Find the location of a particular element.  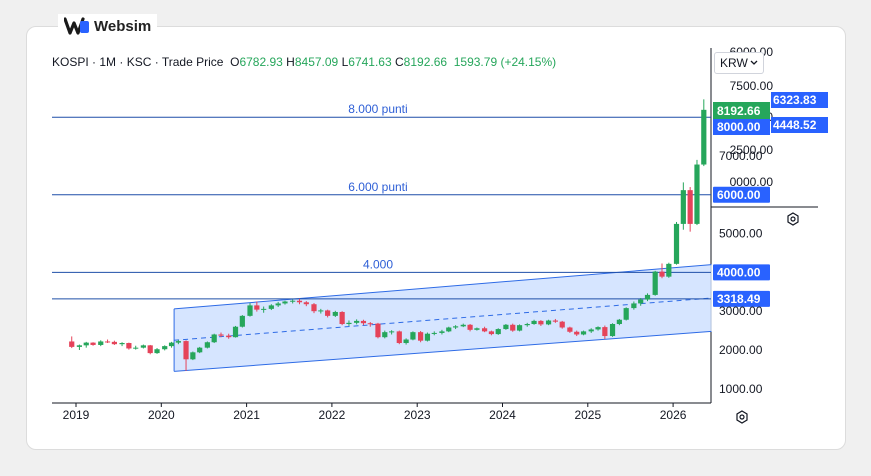

channel-lower-line is located at coordinates (443, 351).